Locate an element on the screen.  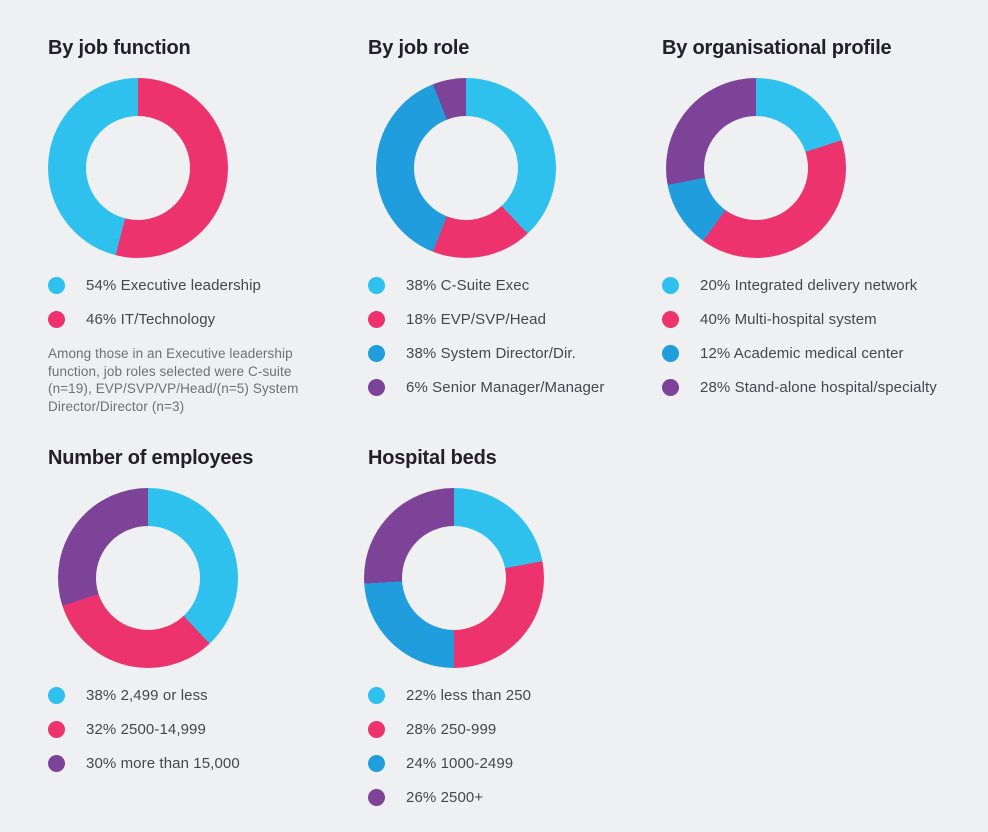
legend-label: 20% Integrated delivery network is located at coordinates (809, 285).